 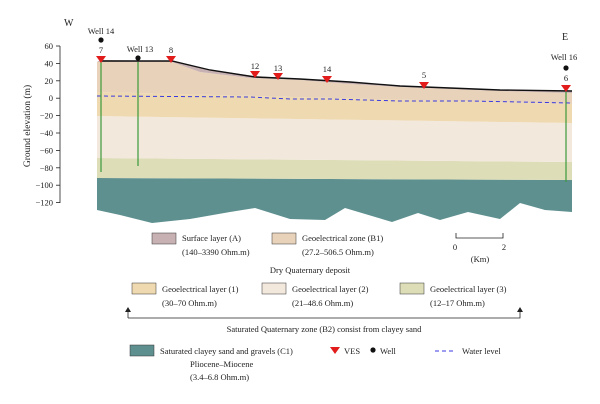 I want to click on legend-surface-swatch, so click(x=164, y=238).